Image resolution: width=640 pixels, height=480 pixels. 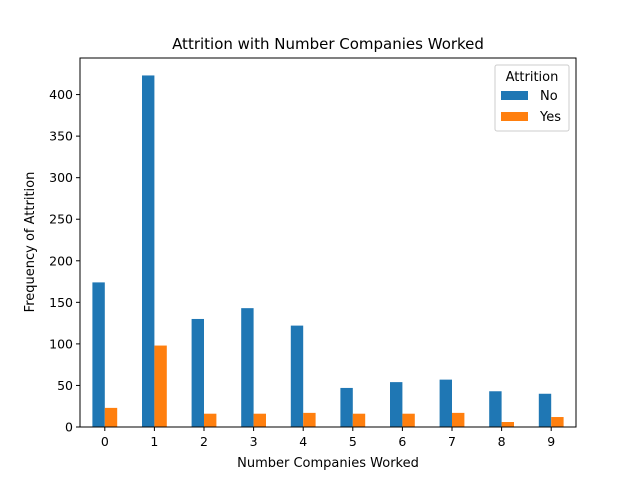 What do you see at coordinates (254, 441) in the screenshot?
I see `x-tick-label: 3` at bounding box center [254, 441].